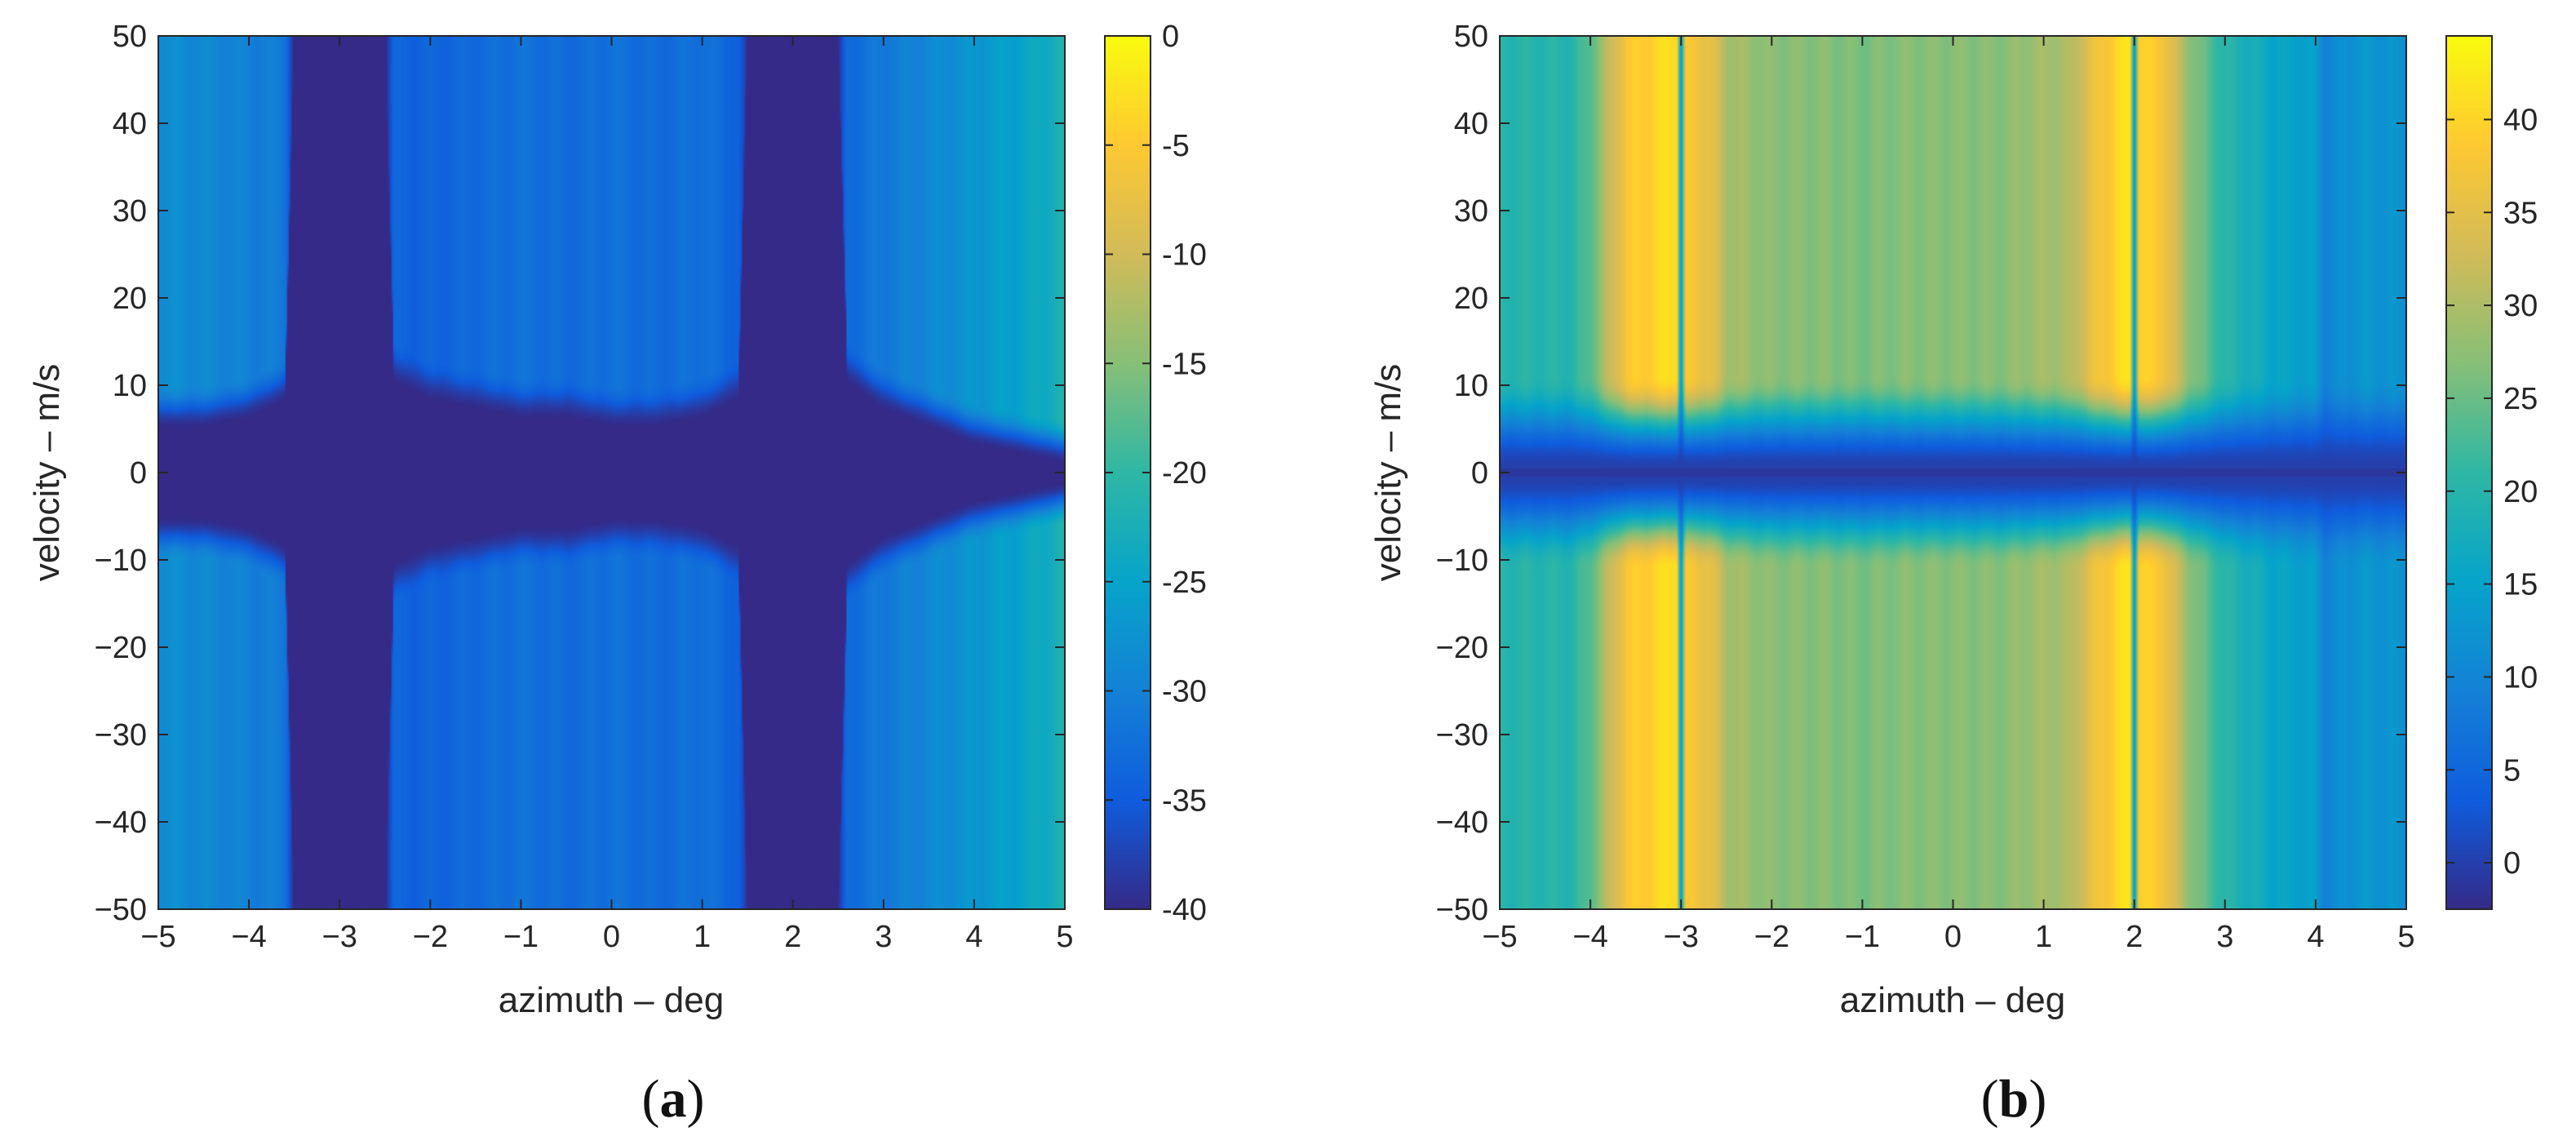  What do you see at coordinates (2520, 120) in the screenshot?
I see `colorbar-tick-label-b: 40` at bounding box center [2520, 120].